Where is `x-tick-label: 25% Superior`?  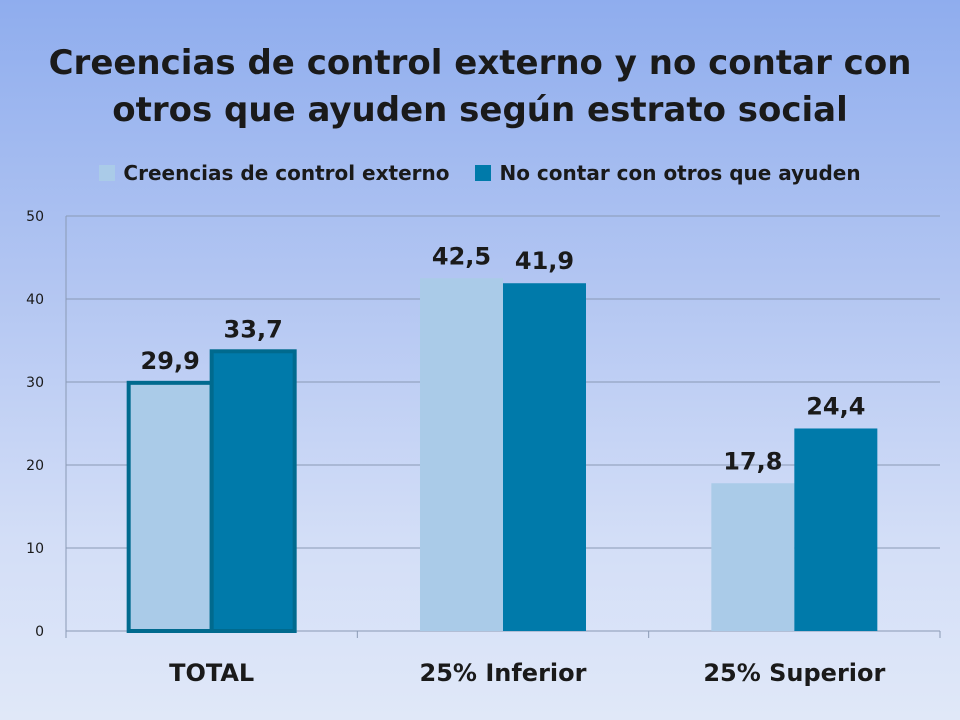 x-tick-label: 25% Superior is located at coordinates (794, 673).